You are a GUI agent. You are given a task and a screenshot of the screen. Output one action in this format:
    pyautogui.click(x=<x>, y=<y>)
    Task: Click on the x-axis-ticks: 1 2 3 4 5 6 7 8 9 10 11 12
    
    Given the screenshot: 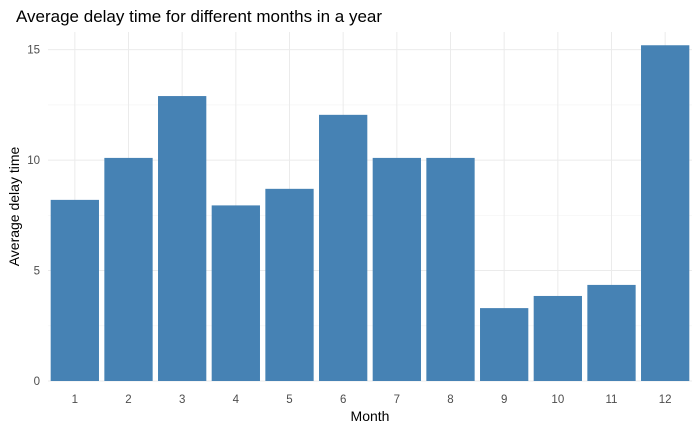 What is the action you would take?
    pyautogui.click(x=372, y=400)
    